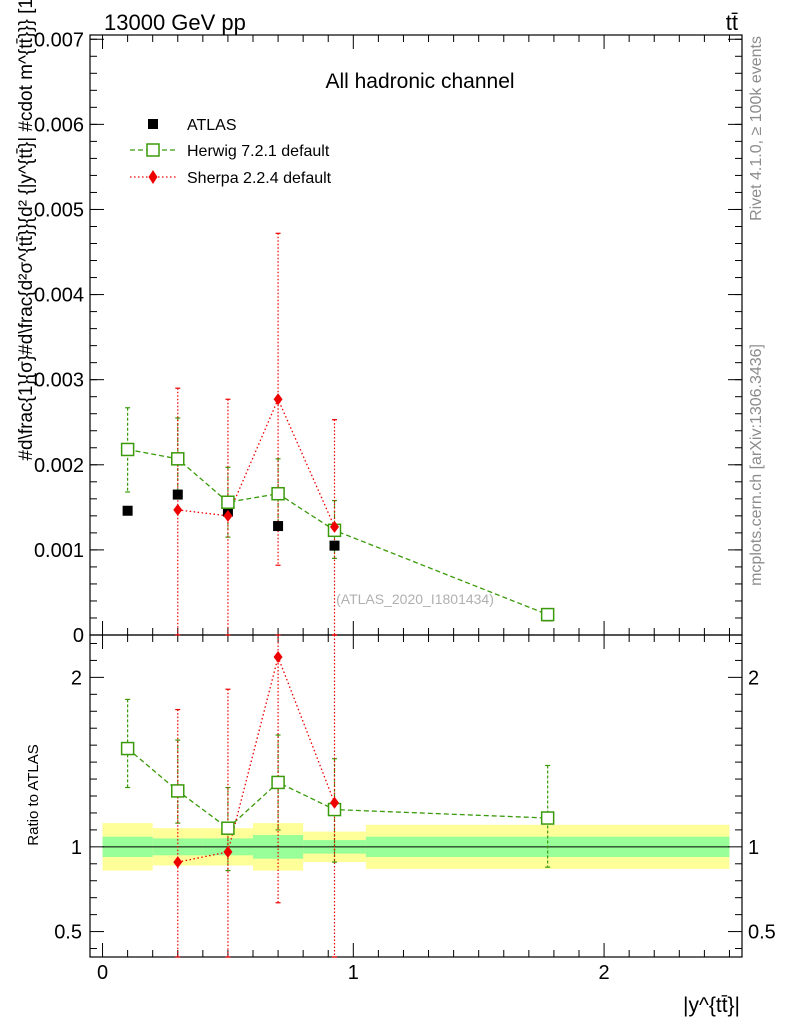 The width and height of the screenshot is (786, 1024). What do you see at coordinates (762, 933) in the screenshot?
I see `ratio-y-tick-label-right-0: 0.5` at bounding box center [762, 933].